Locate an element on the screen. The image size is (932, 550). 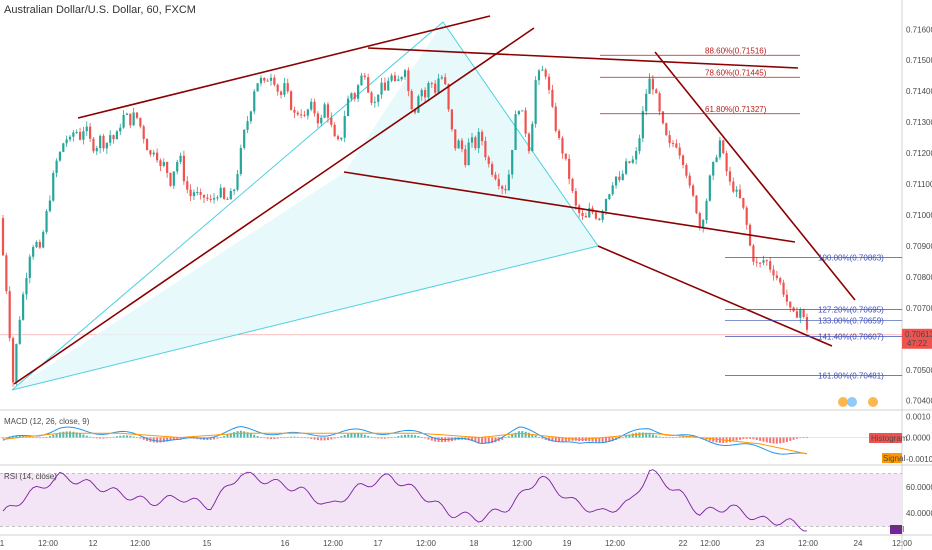
fib-level-label: 133.00%(0.70659) is located at coordinates (851, 321).